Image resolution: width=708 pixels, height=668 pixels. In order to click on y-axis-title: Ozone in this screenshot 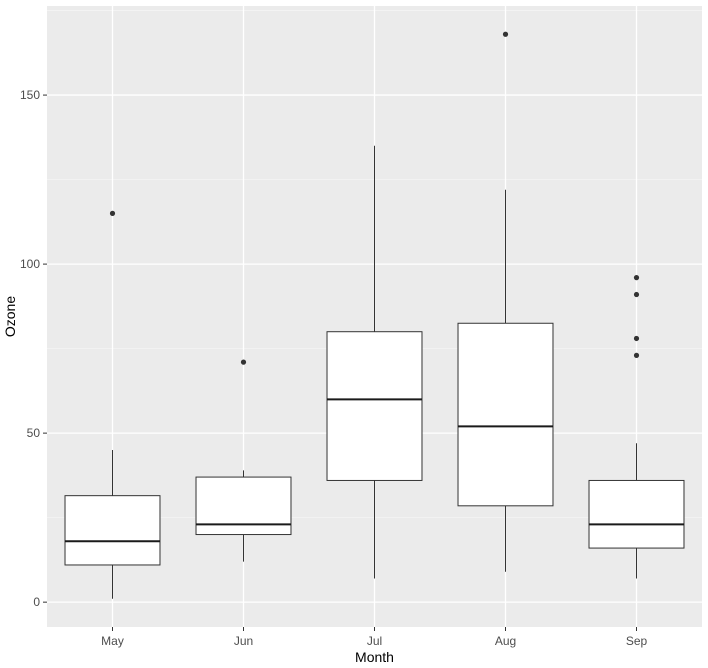, I will do `click(10, 316)`.